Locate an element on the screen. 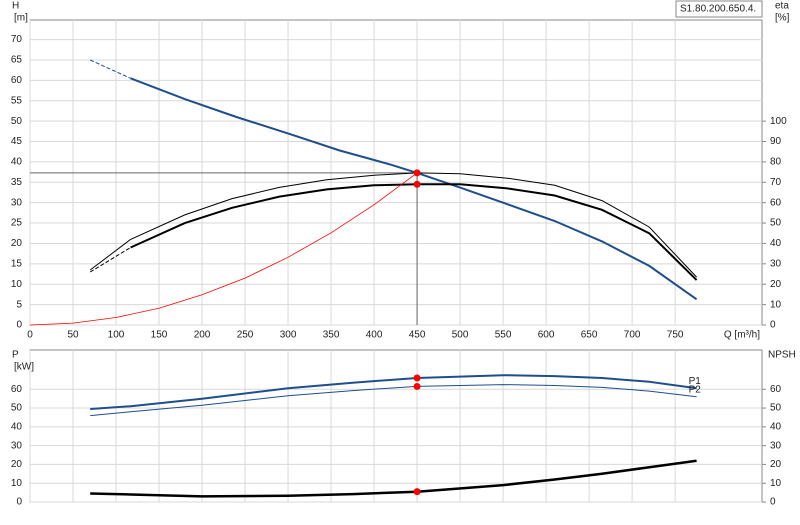  x-axis-label: Q [m³/h] is located at coordinates (742, 335).